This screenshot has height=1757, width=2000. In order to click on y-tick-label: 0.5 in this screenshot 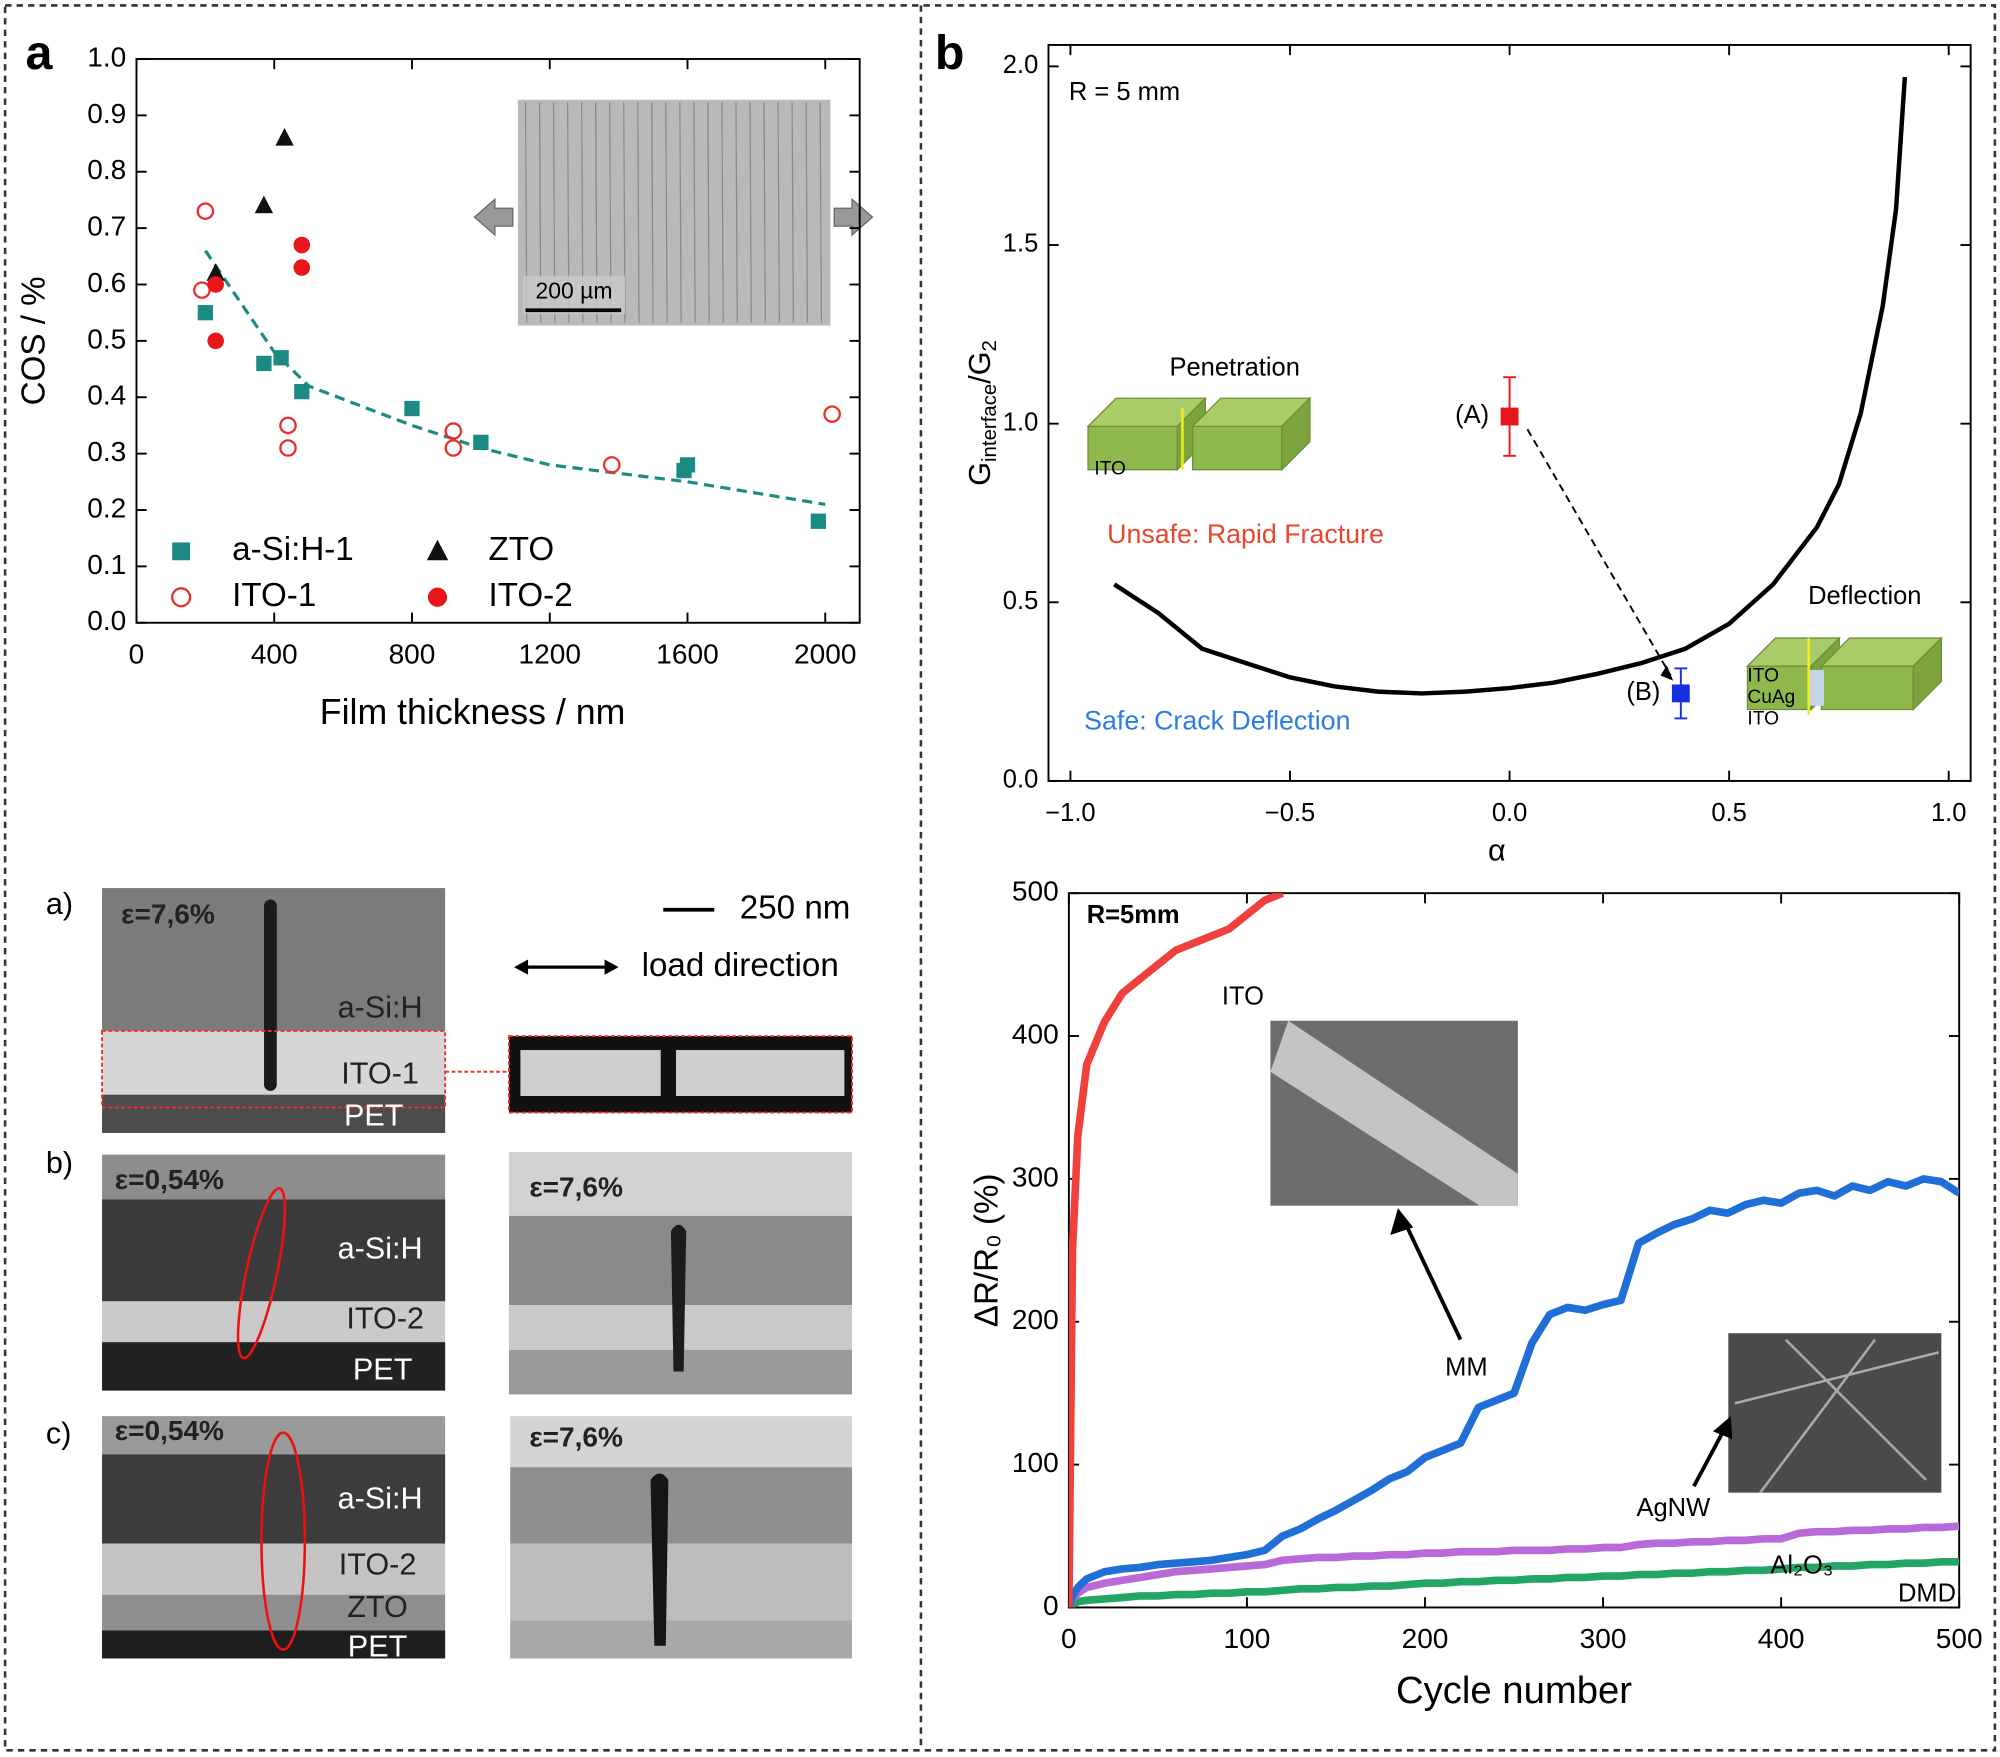, I will do `click(106, 338)`.